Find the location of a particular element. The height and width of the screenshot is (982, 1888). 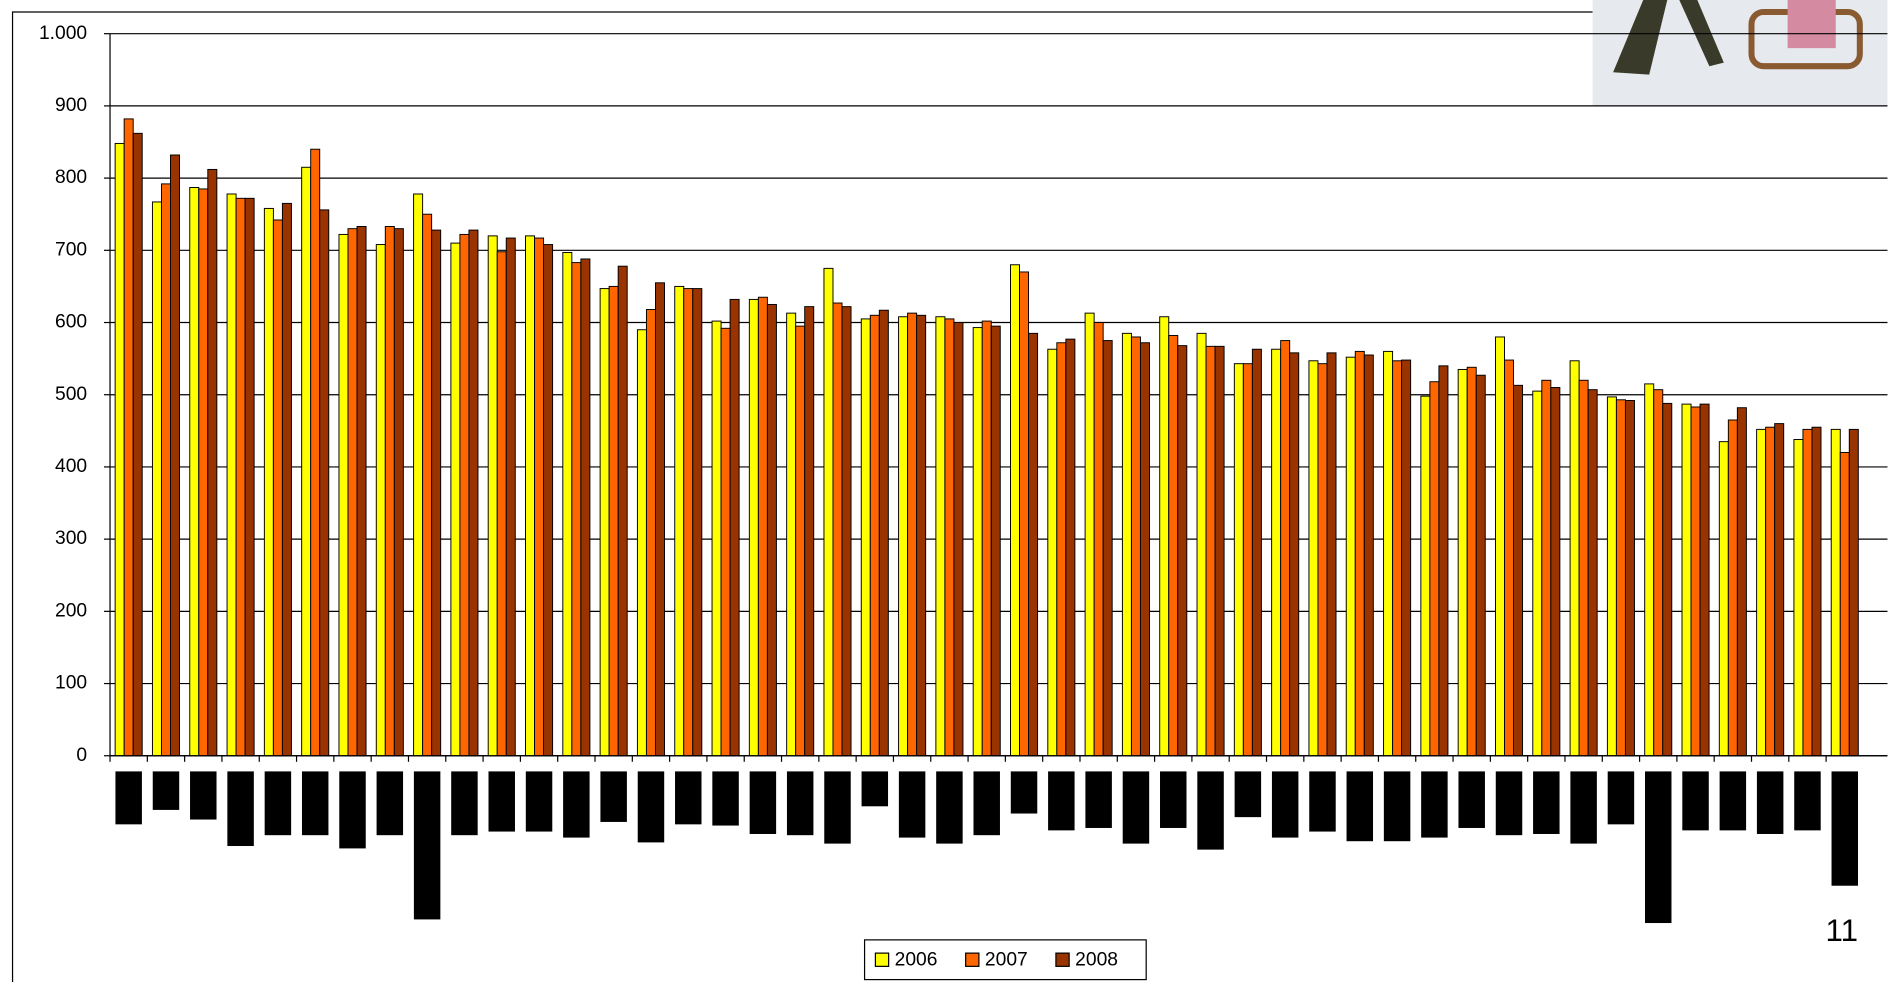

y-tick-label: 0 is located at coordinates (81, 755).